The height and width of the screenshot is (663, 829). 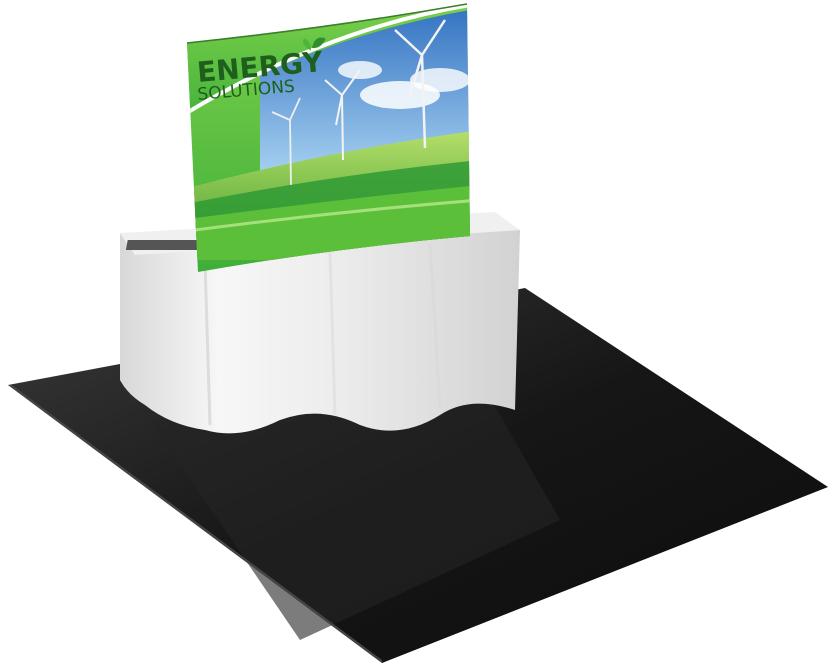 What do you see at coordinates (320, 332) in the screenshot?
I see `tablecloth-front` at bounding box center [320, 332].